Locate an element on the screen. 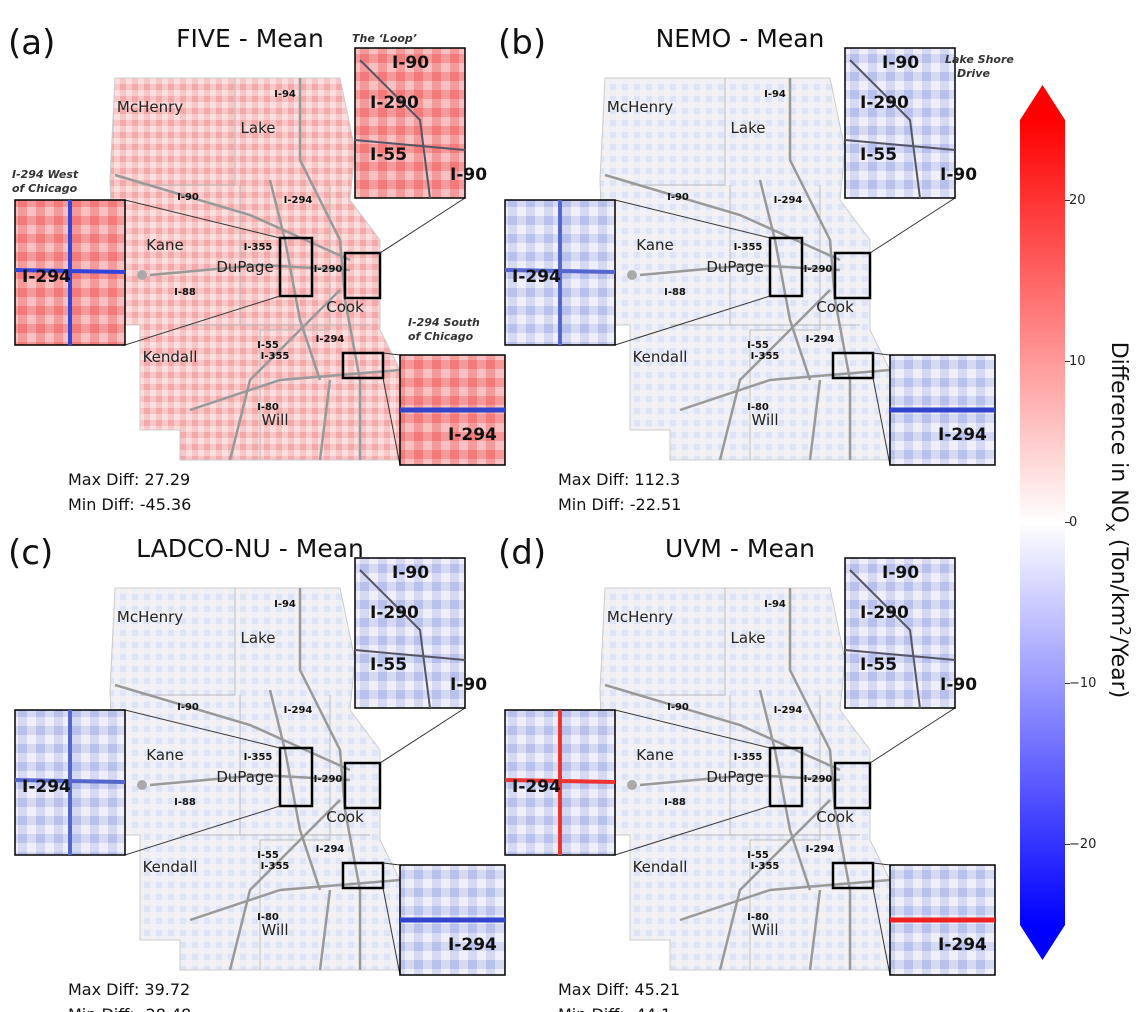 The height and width of the screenshot is (1012, 1138). extend-arrow-bottom is located at coordinates (1042, 942).